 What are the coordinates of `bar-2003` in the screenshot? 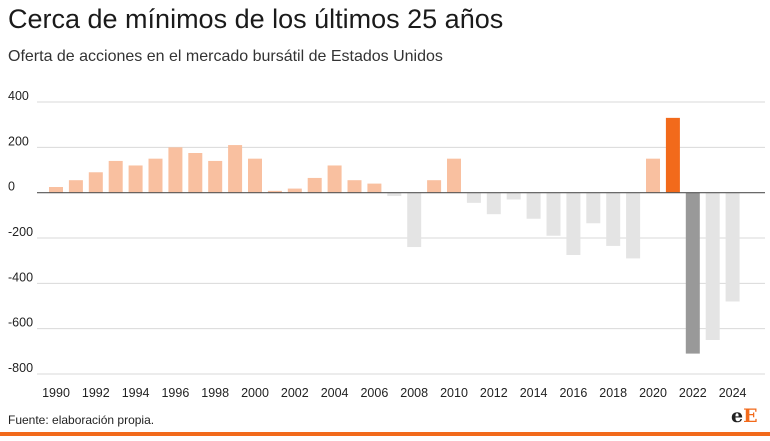 It's located at (314, 185).